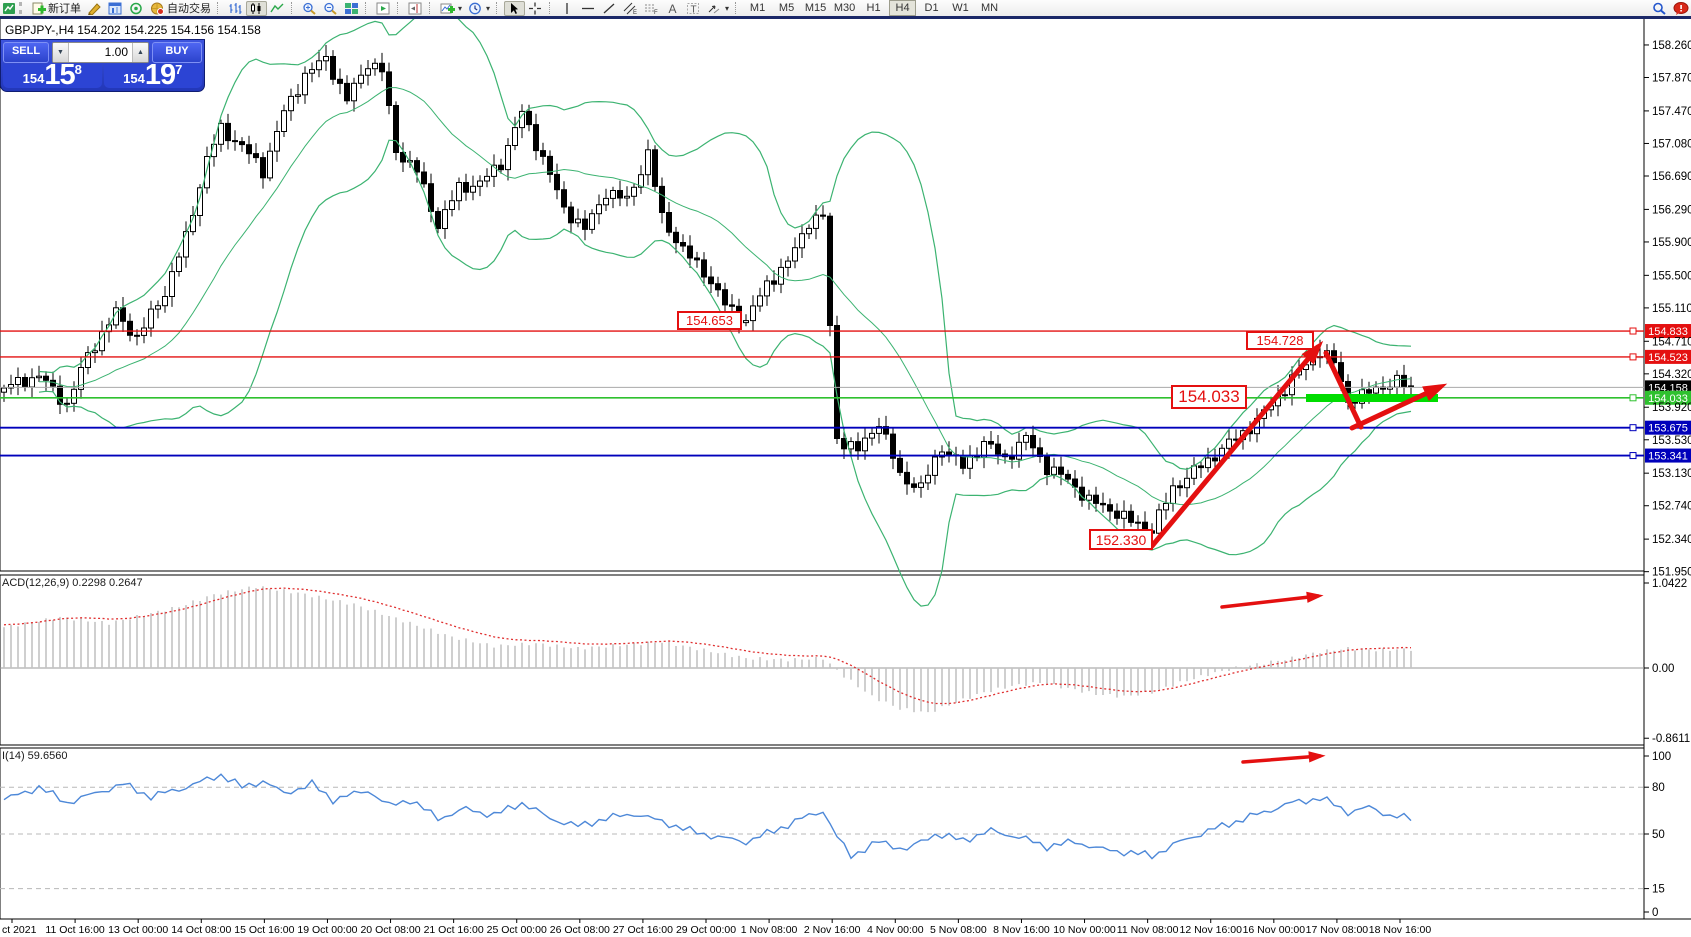 Image resolution: width=1691 pixels, height=937 pixels. What do you see at coordinates (693, 8) in the screenshot?
I see `label-tool-button: T` at bounding box center [693, 8].